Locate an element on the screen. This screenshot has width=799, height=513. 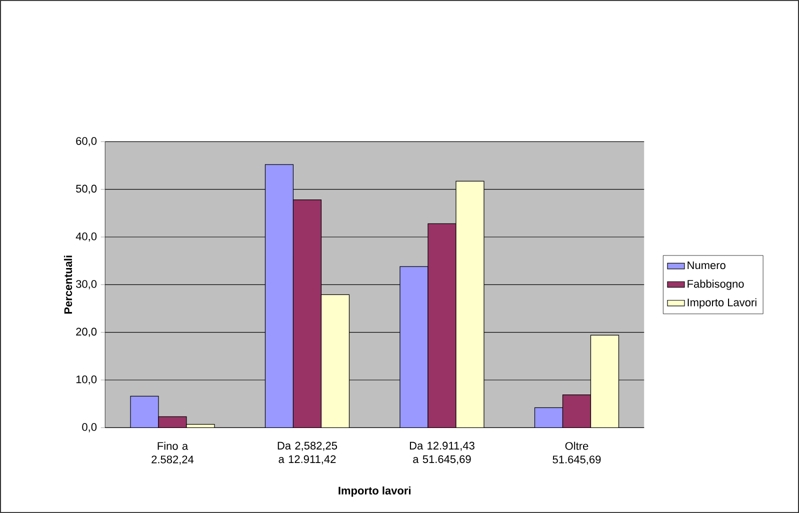
y-tick-label: 30,0 is located at coordinates (86, 285).